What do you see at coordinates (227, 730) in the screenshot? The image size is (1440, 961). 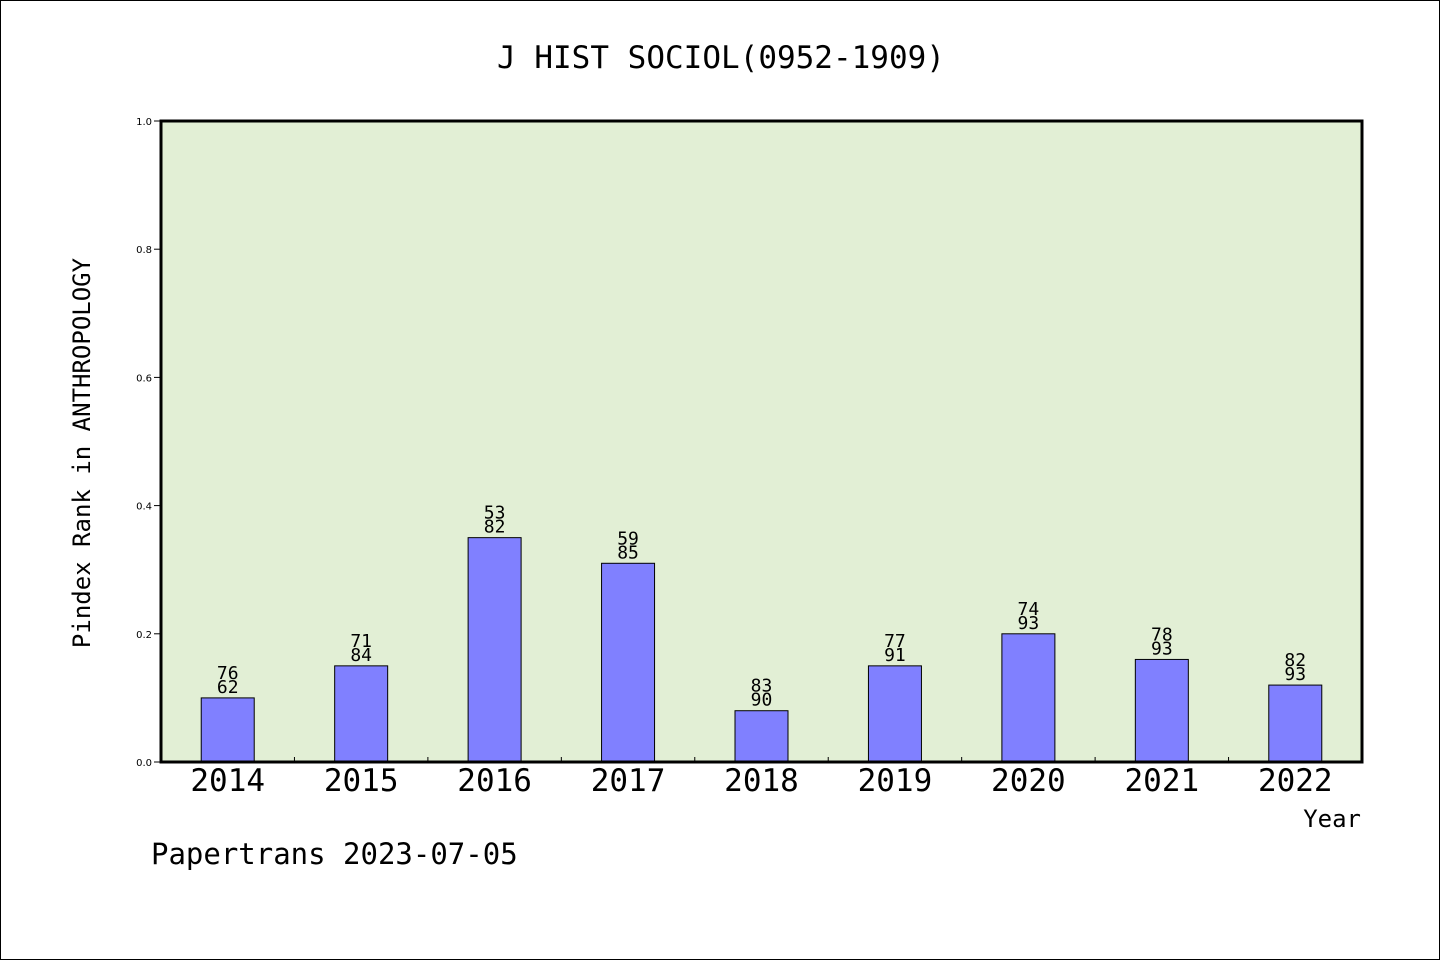 I see `bar-2014` at bounding box center [227, 730].